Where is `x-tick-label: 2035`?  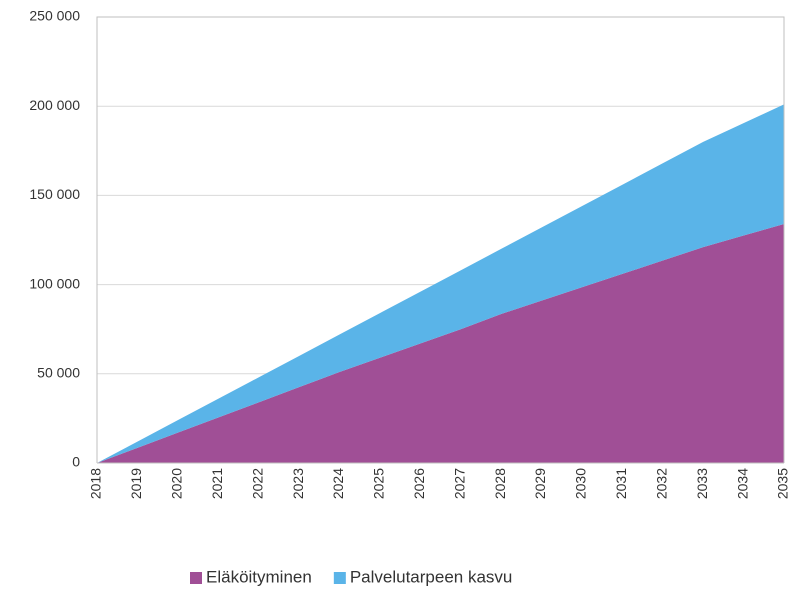 x-tick-label: 2035 is located at coordinates (782, 483).